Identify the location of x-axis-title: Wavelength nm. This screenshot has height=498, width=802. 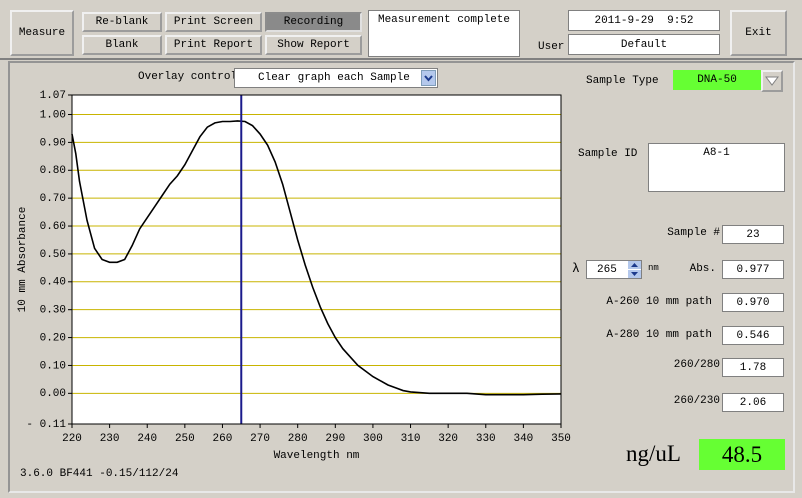
(317, 456).